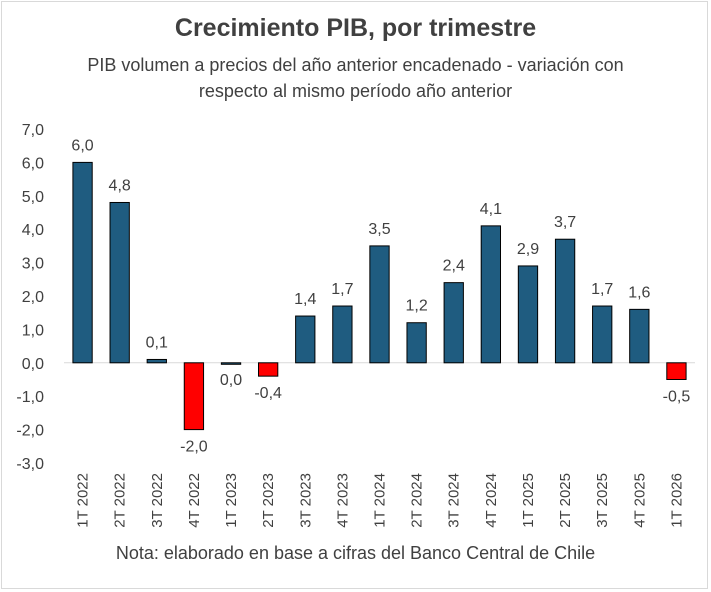 The height and width of the screenshot is (592, 711). I want to click on y-tick-label: -1,0, so click(30, 397).